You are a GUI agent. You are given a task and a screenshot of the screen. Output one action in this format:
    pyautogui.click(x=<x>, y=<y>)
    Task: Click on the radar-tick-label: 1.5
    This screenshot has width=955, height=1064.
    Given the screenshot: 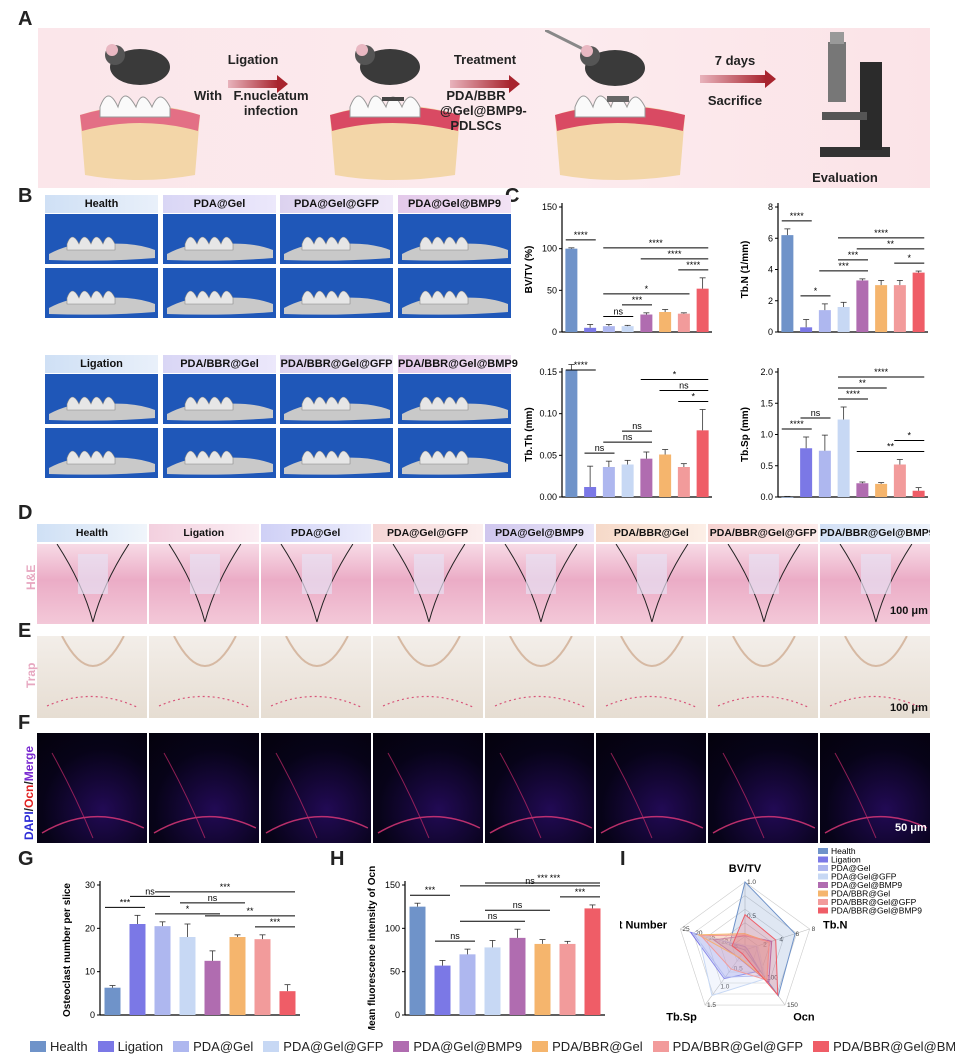 What is the action you would take?
    pyautogui.click(x=711, y=1005)
    